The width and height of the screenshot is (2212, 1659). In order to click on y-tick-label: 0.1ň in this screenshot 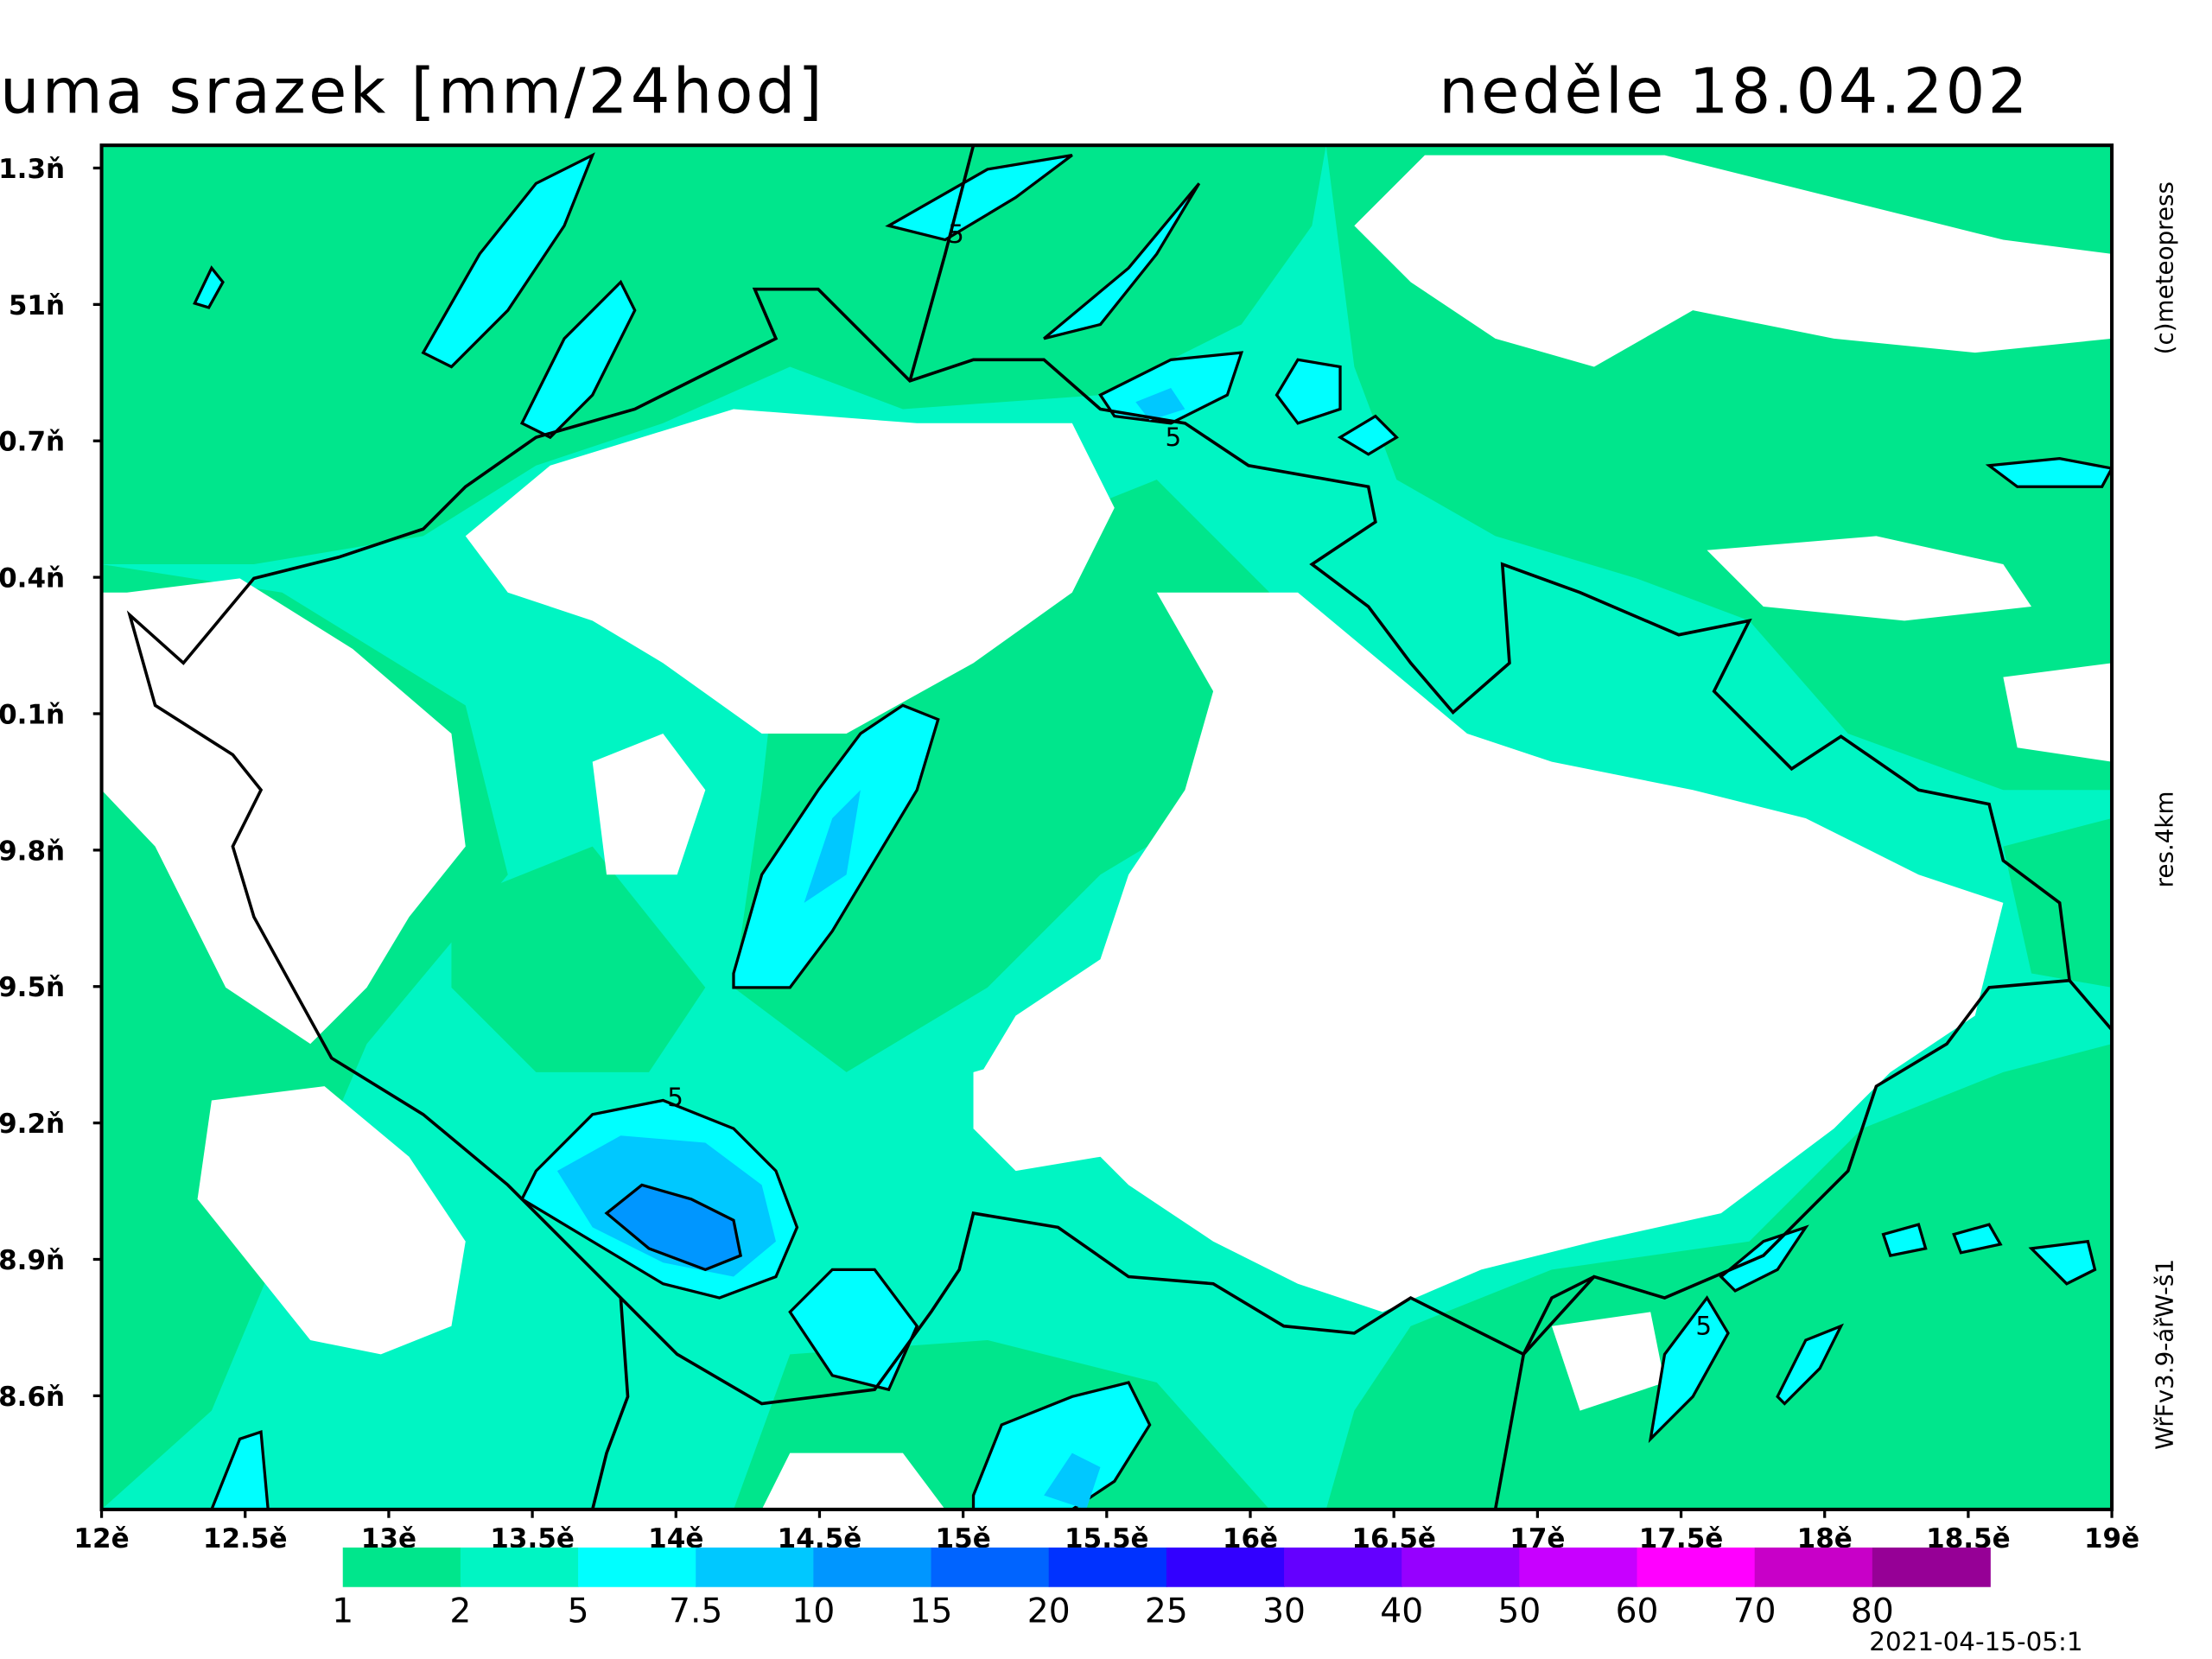, I will do `click(32, 714)`.